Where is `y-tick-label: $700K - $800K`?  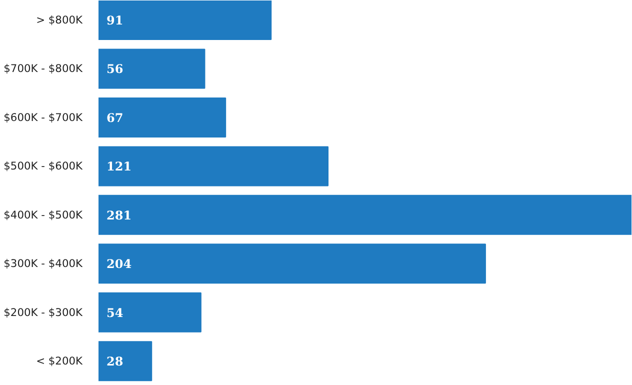
y-tick-label: $700K - $800K is located at coordinates (44, 69).